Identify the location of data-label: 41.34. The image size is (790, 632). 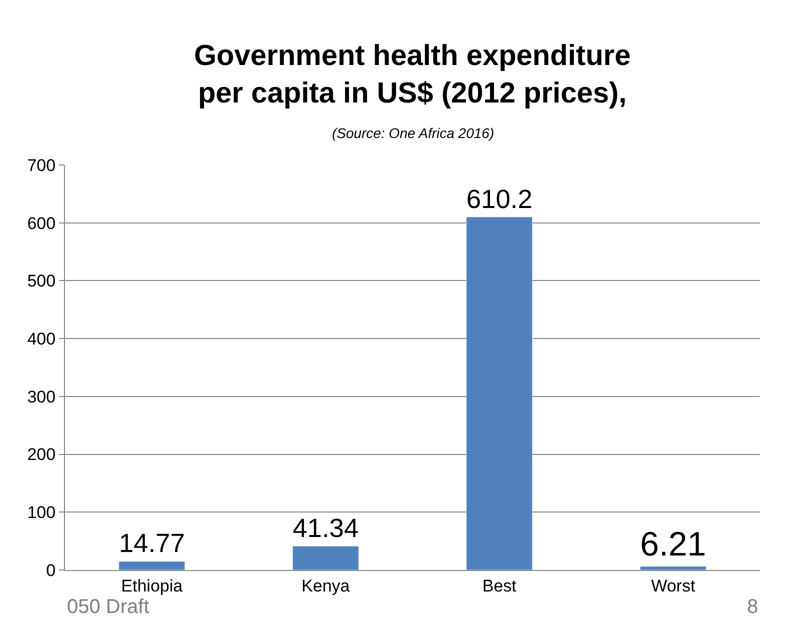
(325, 527).